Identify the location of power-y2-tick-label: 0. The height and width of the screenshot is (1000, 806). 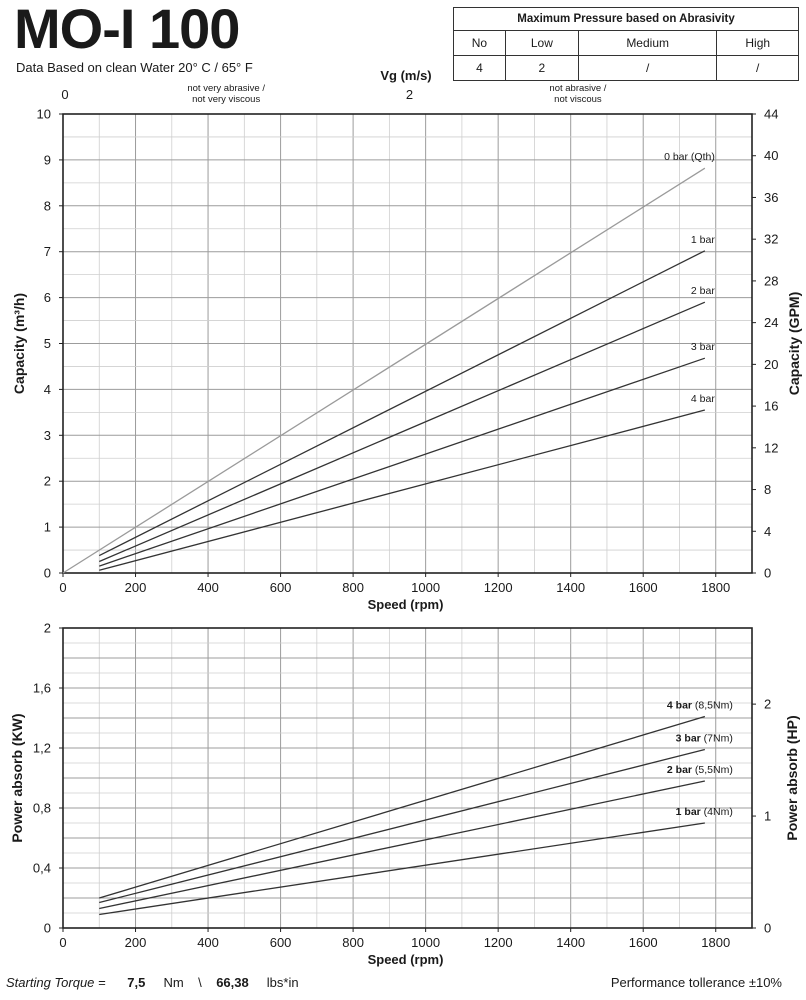
(767, 928).